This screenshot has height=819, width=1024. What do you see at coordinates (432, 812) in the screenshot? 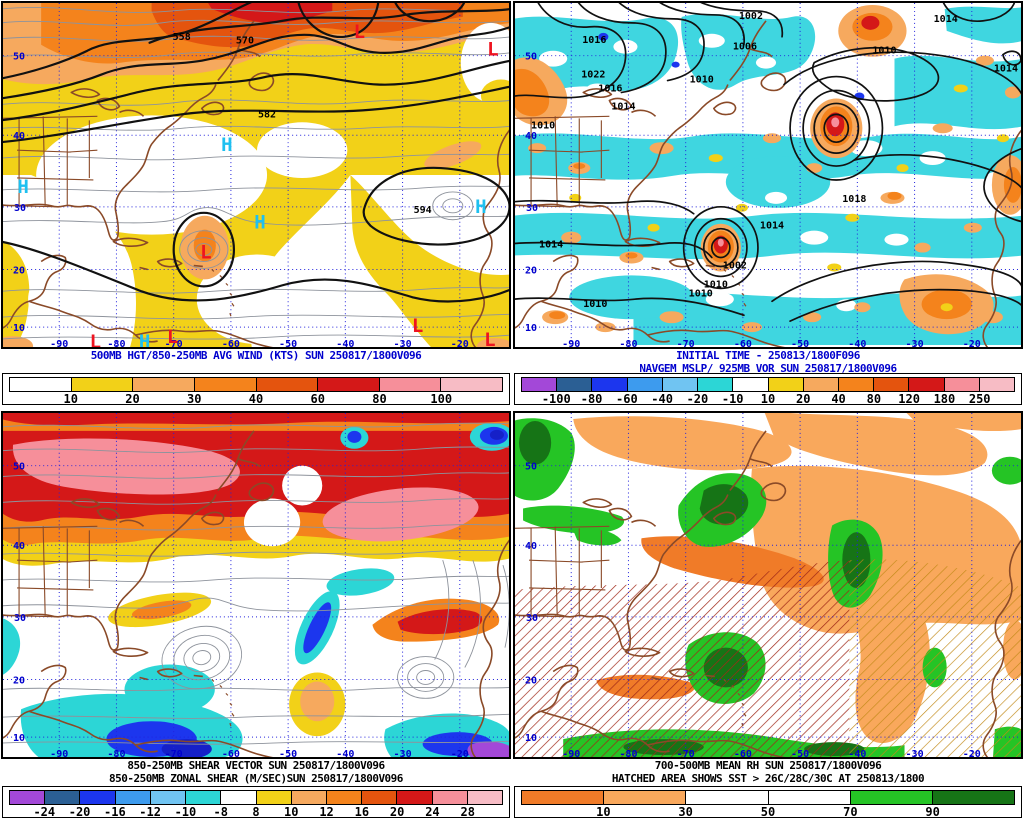
I see `colorbar-tick-label: 24` at bounding box center [432, 812].